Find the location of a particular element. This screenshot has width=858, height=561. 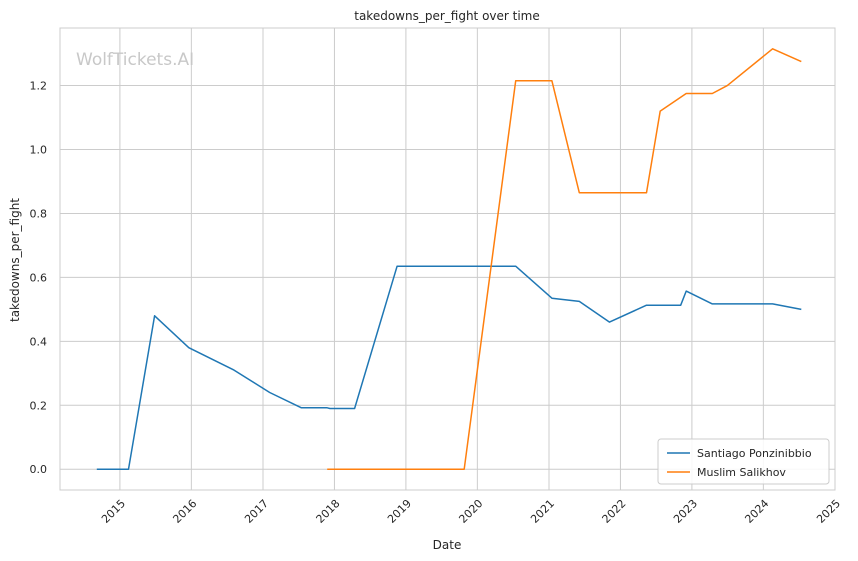

x-tick-label: 2017 is located at coordinates (256, 511).